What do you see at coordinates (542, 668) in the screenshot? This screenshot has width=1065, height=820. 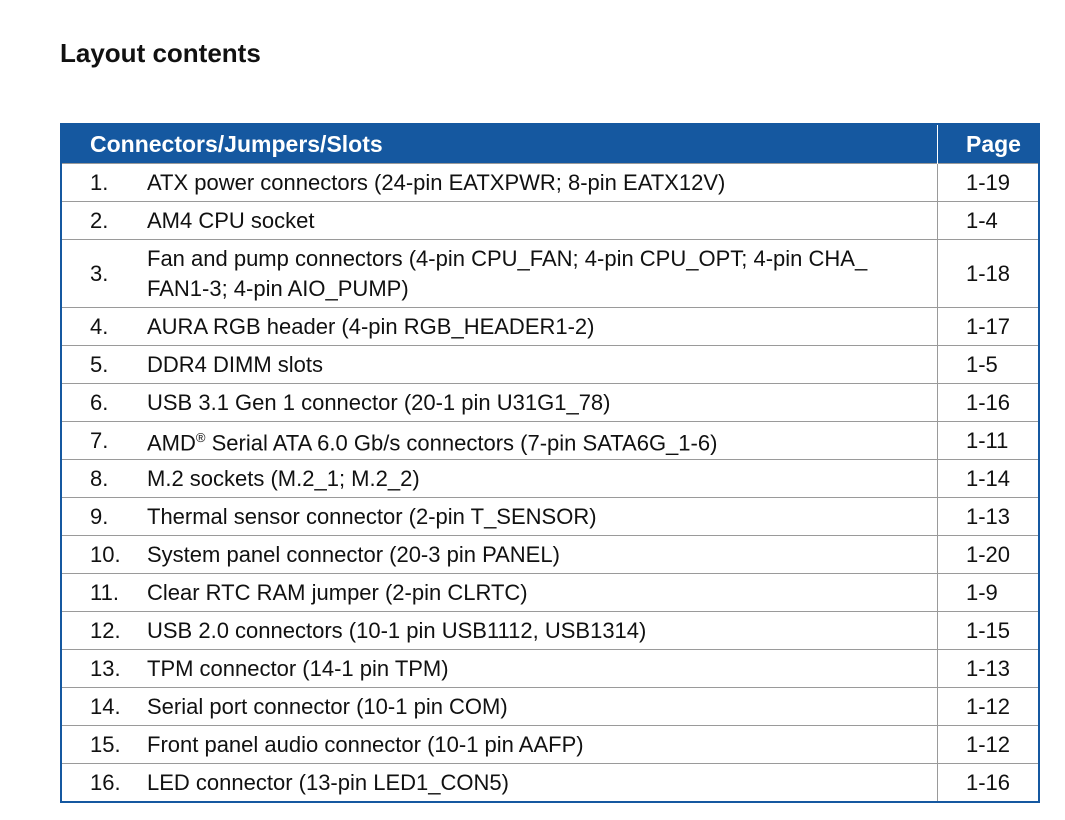 I see `row-description: TPM connector (14-1 pin TPM)` at bounding box center [542, 668].